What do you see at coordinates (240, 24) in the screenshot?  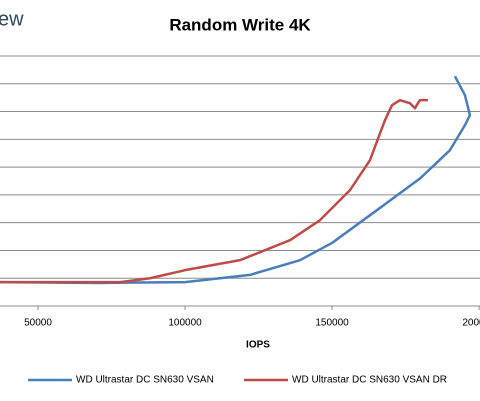 I see `chart-title: Random Write 4K` at bounding box center [240, 24].